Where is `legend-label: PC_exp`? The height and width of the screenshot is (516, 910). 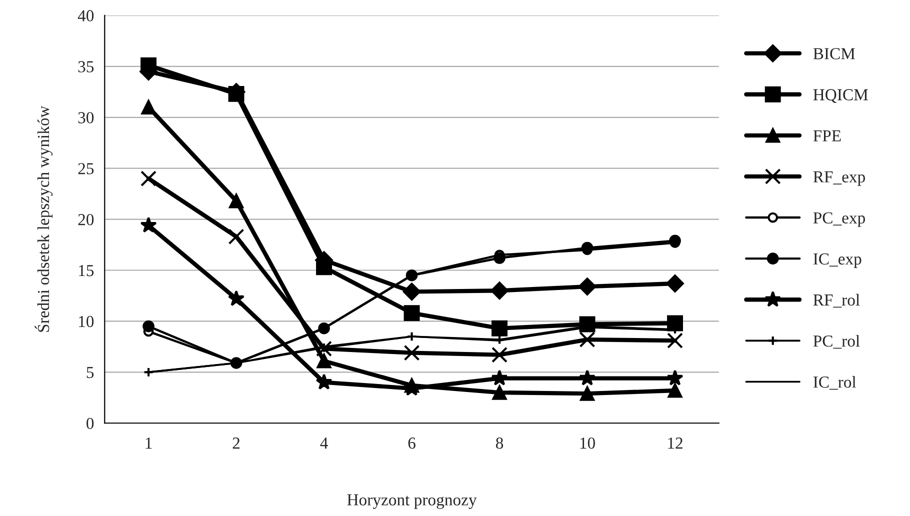
legend-label: PC_exp is located at coordinates (839, 219).